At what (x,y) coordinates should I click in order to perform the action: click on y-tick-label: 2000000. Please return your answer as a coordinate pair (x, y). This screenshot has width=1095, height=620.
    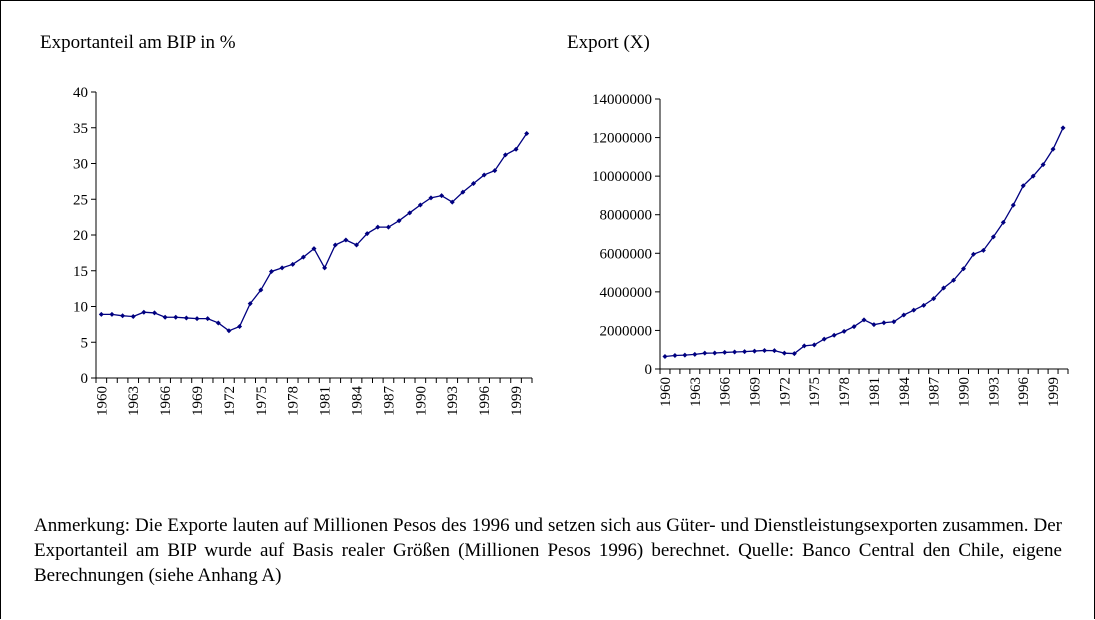
    Looking at the image, I should click on (626, 331).